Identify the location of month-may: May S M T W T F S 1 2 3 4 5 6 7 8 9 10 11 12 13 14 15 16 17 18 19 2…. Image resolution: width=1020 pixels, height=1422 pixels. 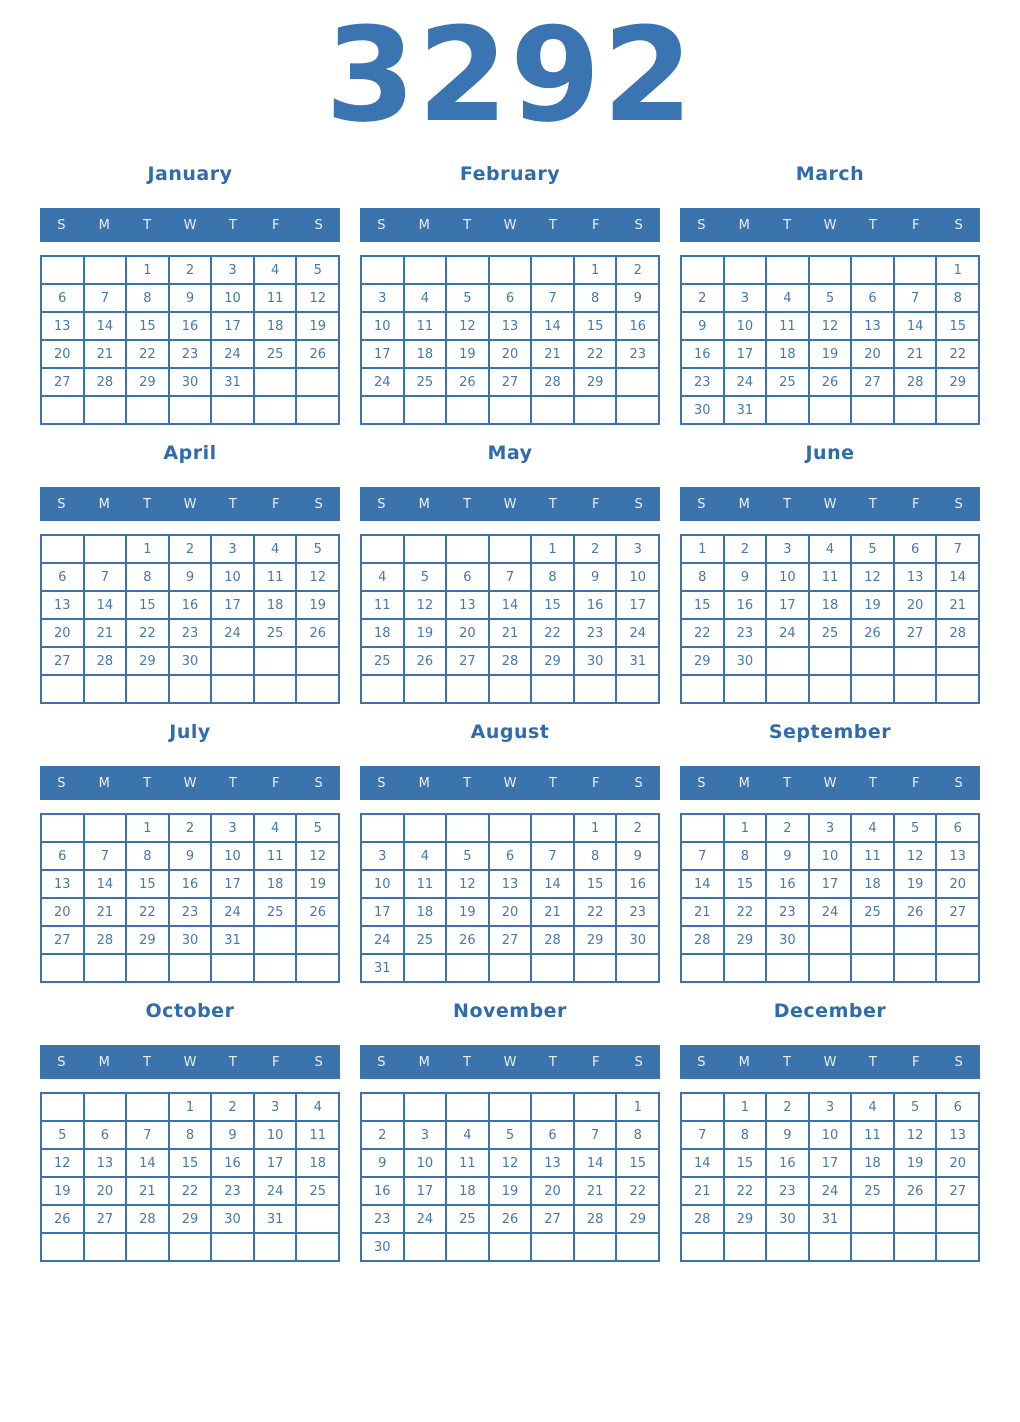
(510, 573).